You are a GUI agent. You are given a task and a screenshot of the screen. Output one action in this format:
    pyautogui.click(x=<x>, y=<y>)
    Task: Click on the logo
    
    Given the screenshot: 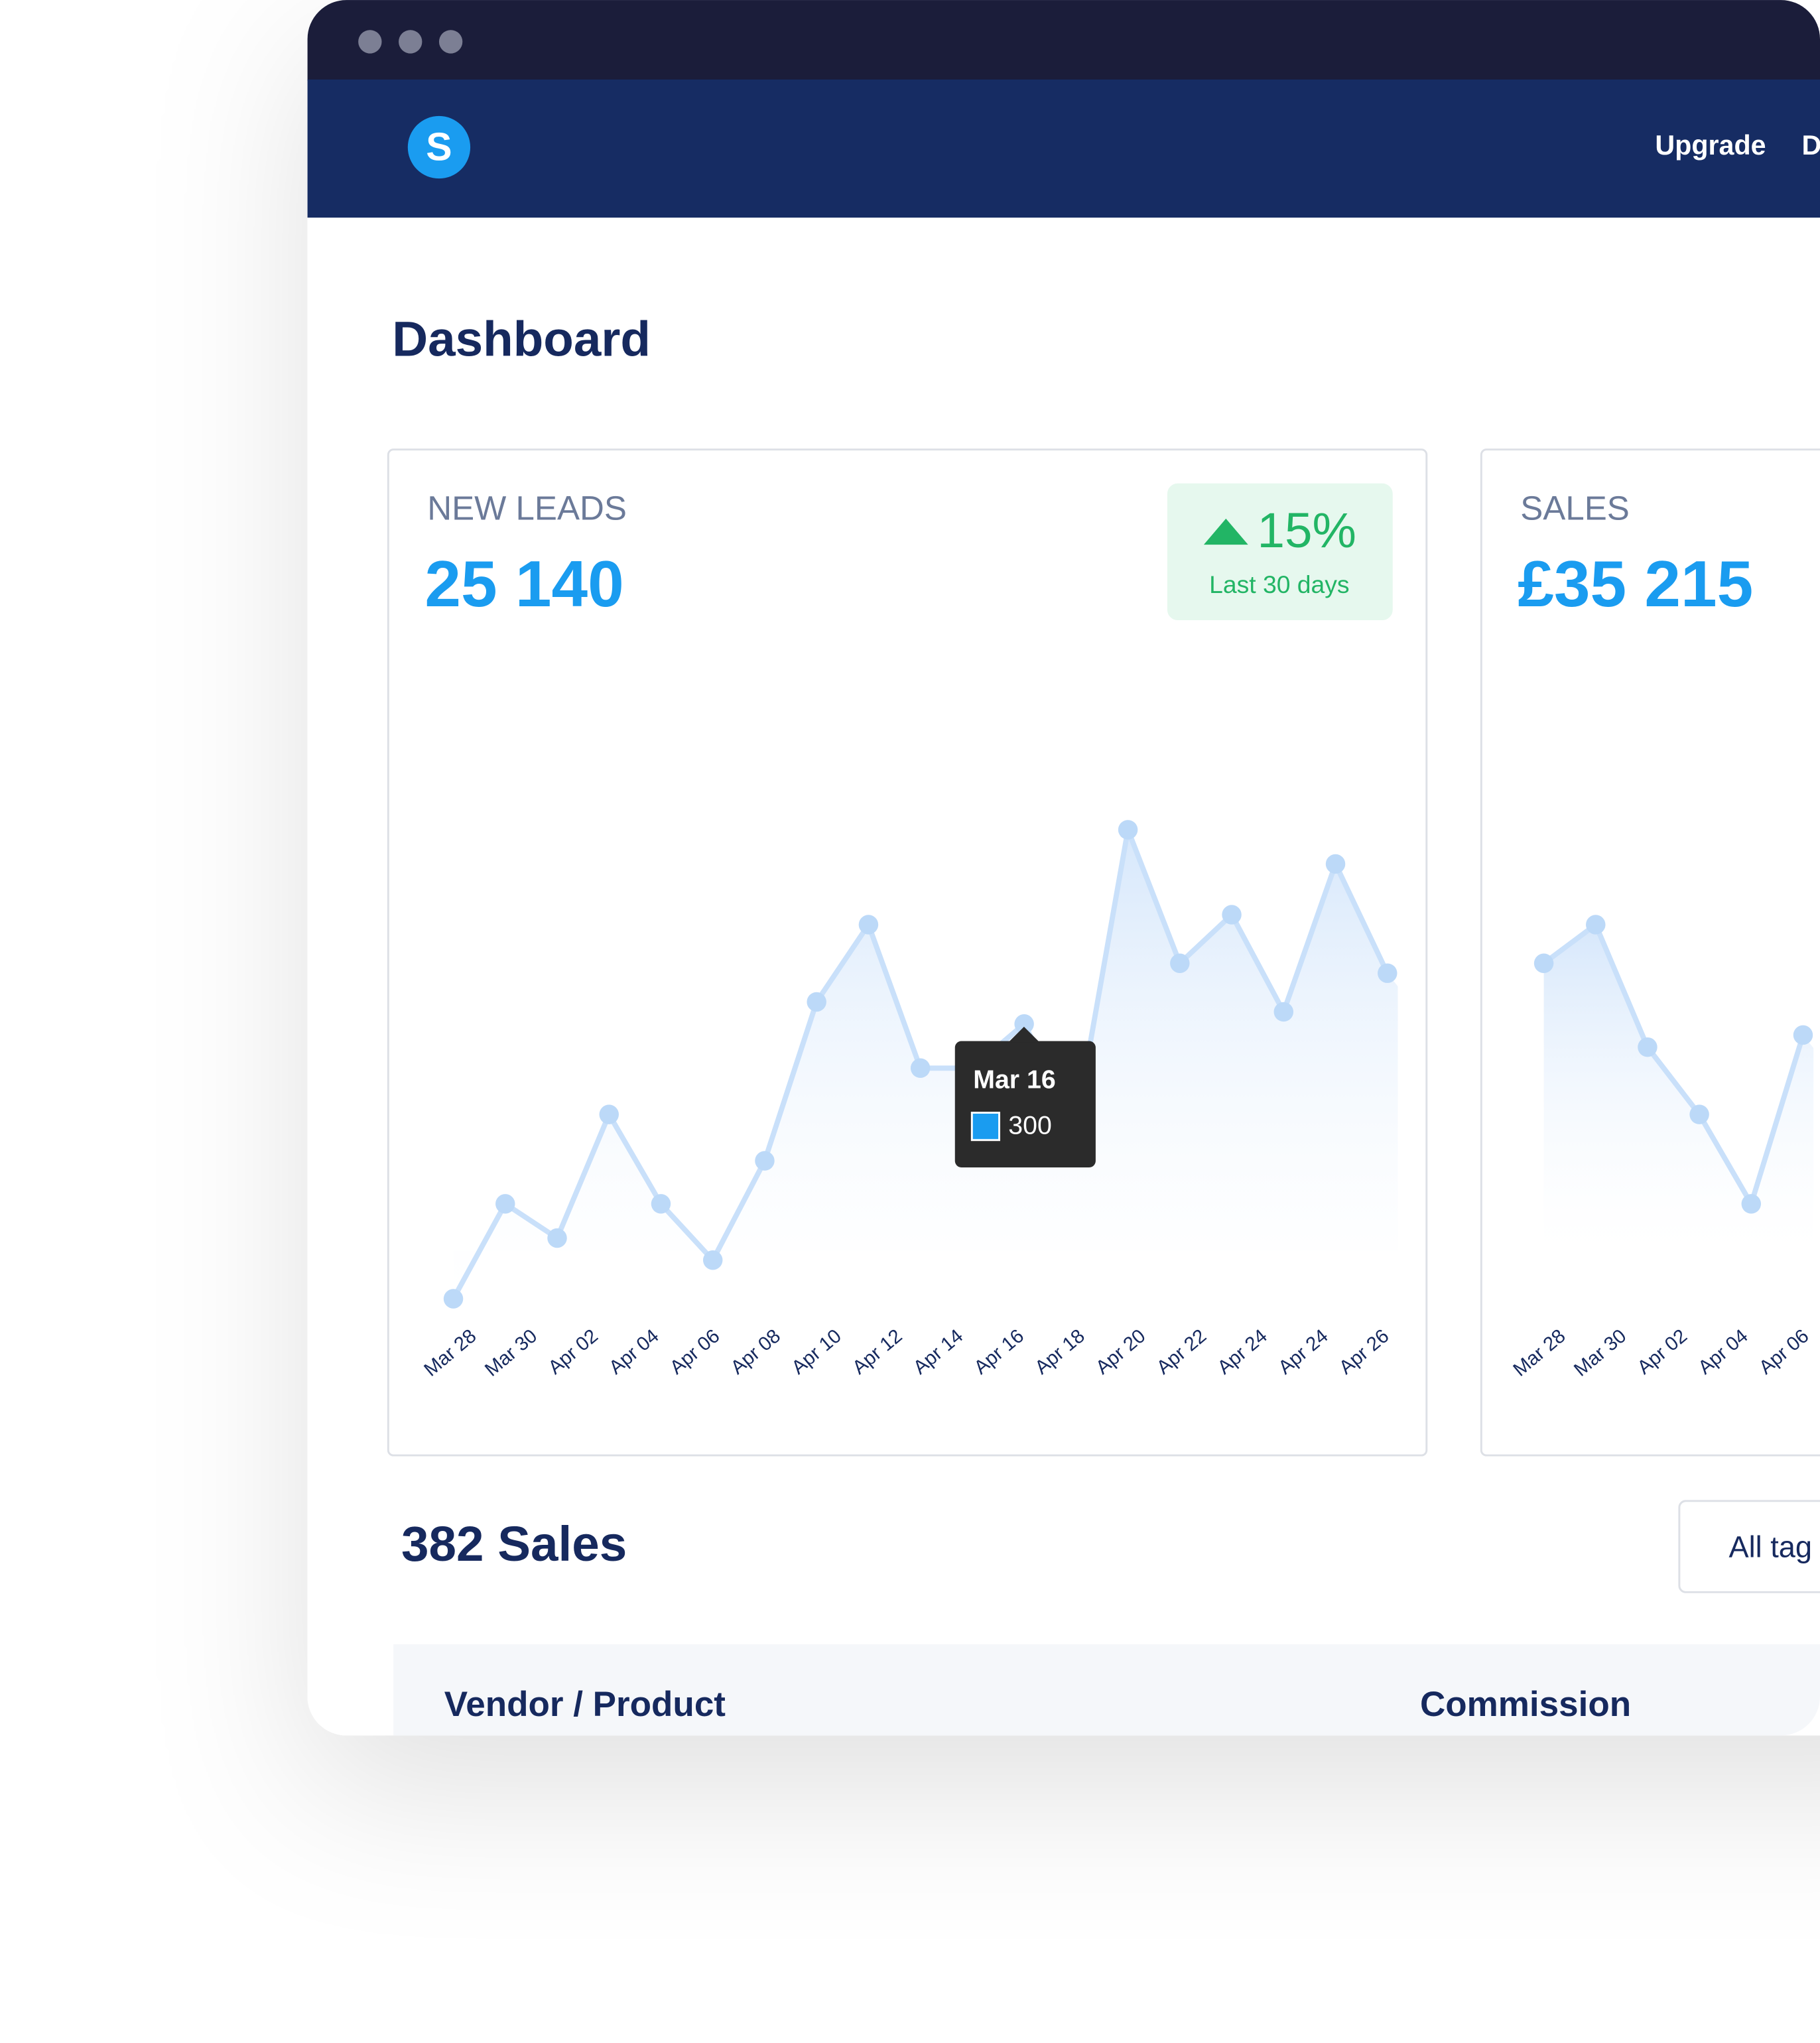 What is the action you would take?
    pyautogui.click(x=439, y=147)
    